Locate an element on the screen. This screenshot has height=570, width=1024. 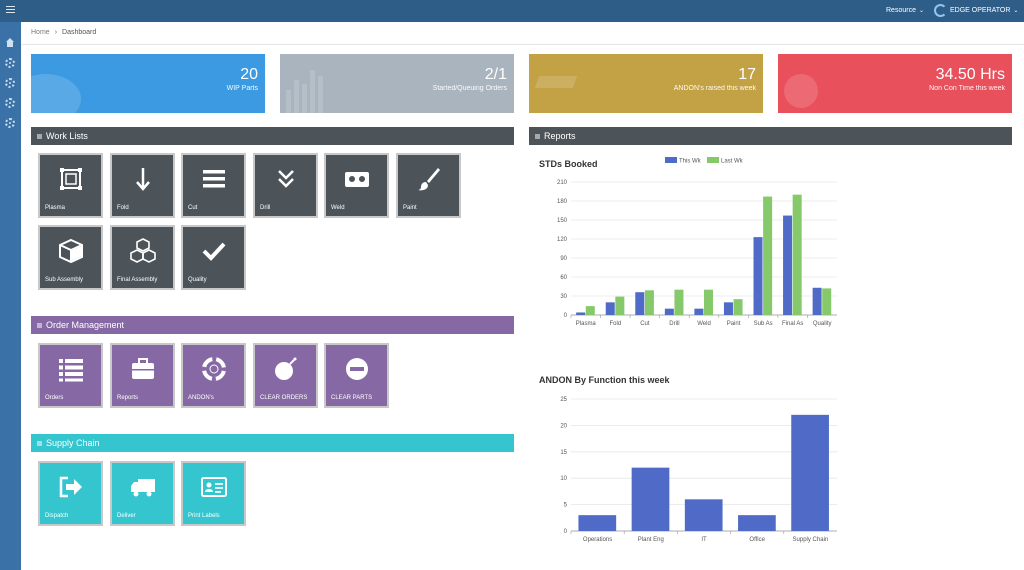
tile-drill: Drill is located at coordinates (285, 185).